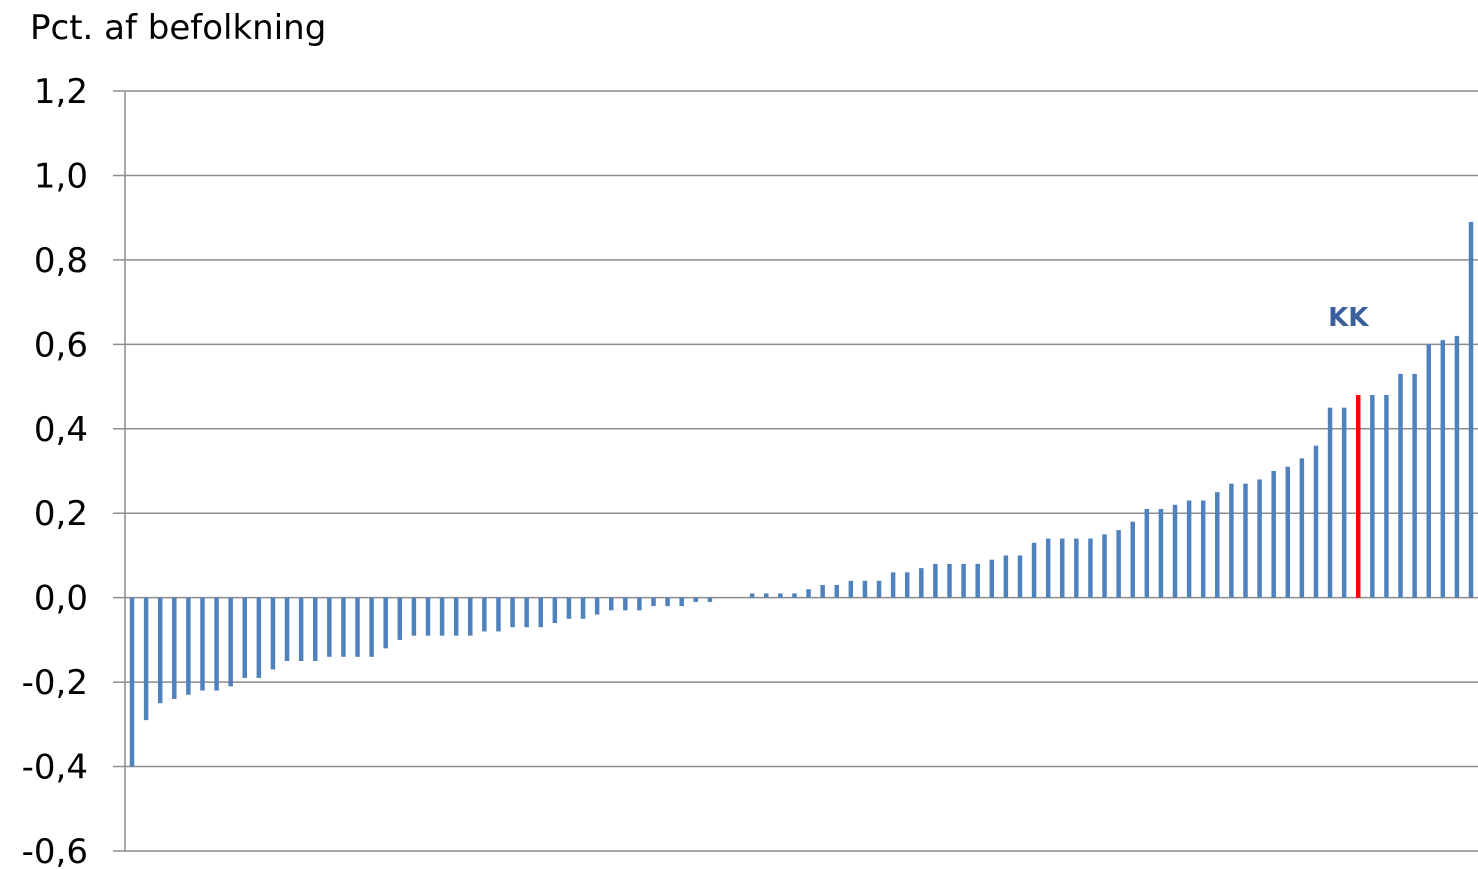 The height and width of the screenshot is (869, 1478). I want to click on annotations: KK, so click(1348, 318).